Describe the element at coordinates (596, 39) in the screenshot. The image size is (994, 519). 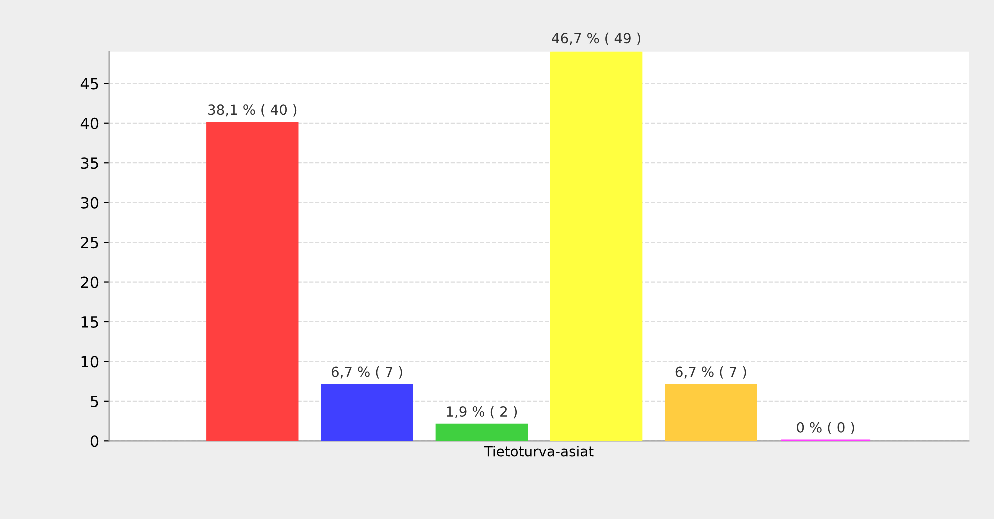
I see `data-label: 46,7 % ( 49 )` at that location.